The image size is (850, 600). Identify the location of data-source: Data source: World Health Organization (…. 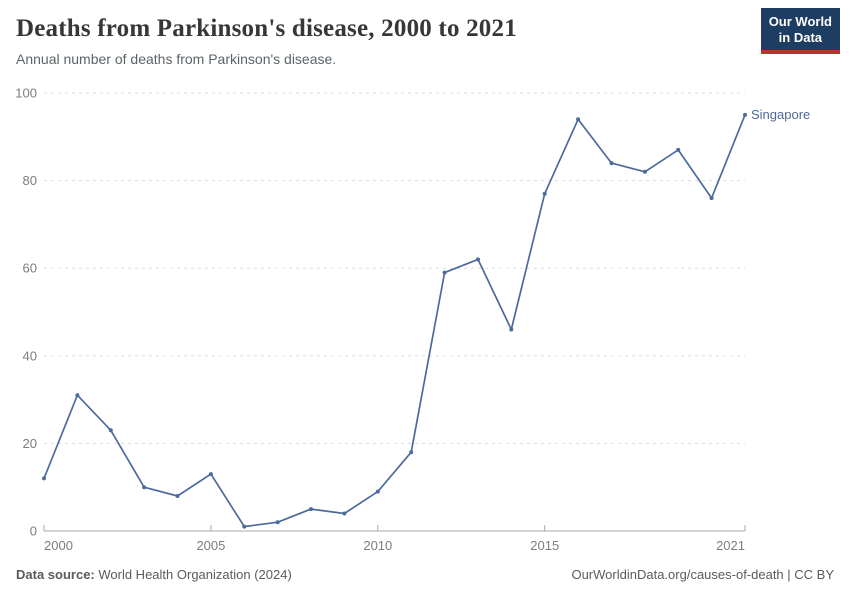
(154, 574).